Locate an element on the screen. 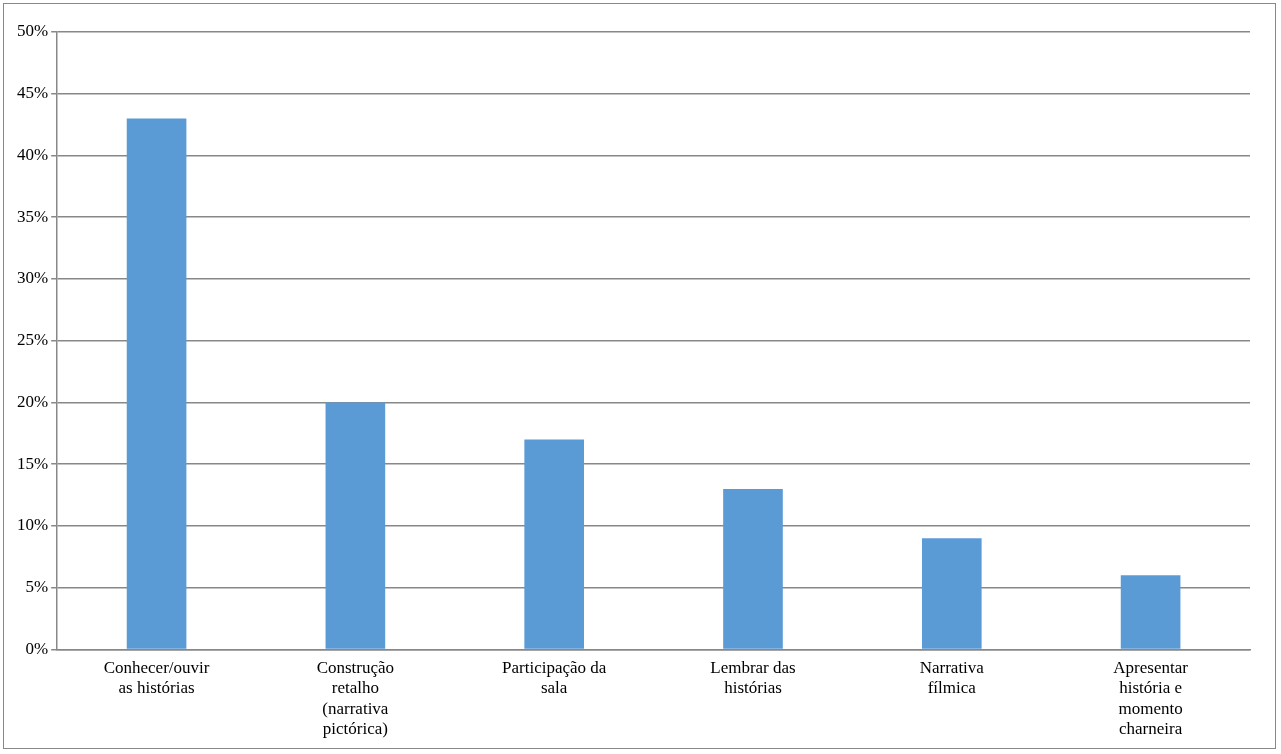 This screenshot has height=754, width=1281. x-tick-label: Conhecer/ouvir as histórias is located at coordinates (156, 678).